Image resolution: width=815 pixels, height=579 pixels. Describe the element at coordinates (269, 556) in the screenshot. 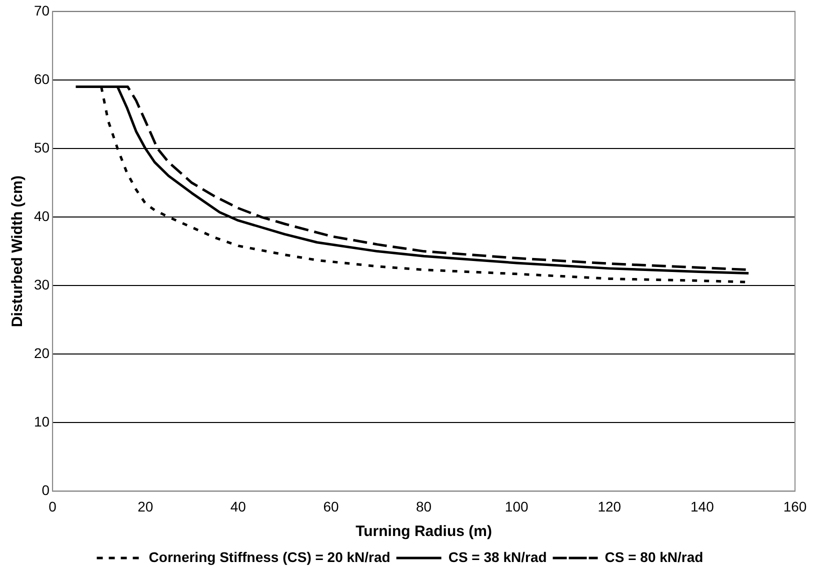

I see `legend-label: Cornering Stiffness (CS) = 20 kN/rad` at that location.